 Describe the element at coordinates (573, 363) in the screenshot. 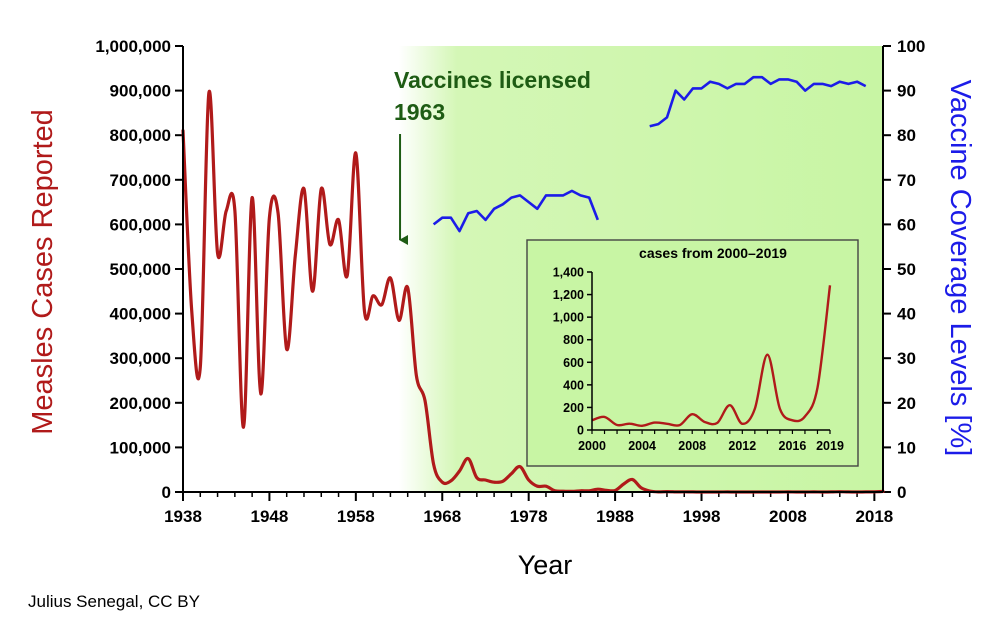

I see `inset-y-tick-label: 600` at that location.